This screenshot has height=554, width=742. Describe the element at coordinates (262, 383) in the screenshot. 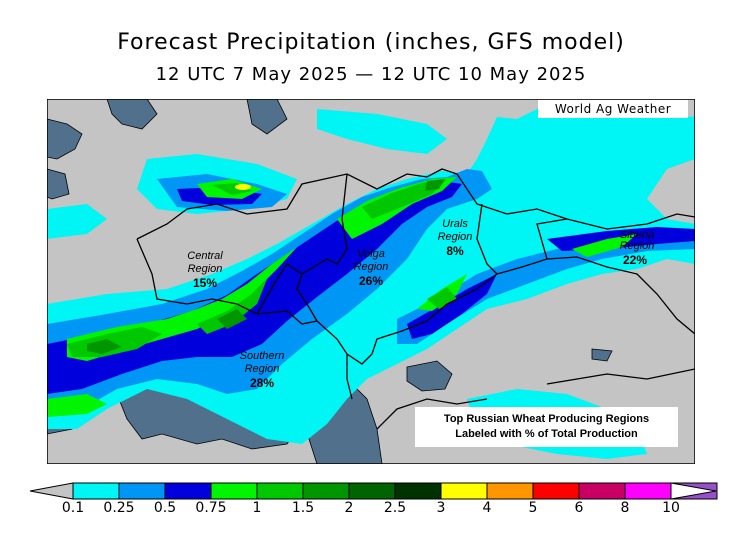

I see `region-southern-pct: 28%` at that location.